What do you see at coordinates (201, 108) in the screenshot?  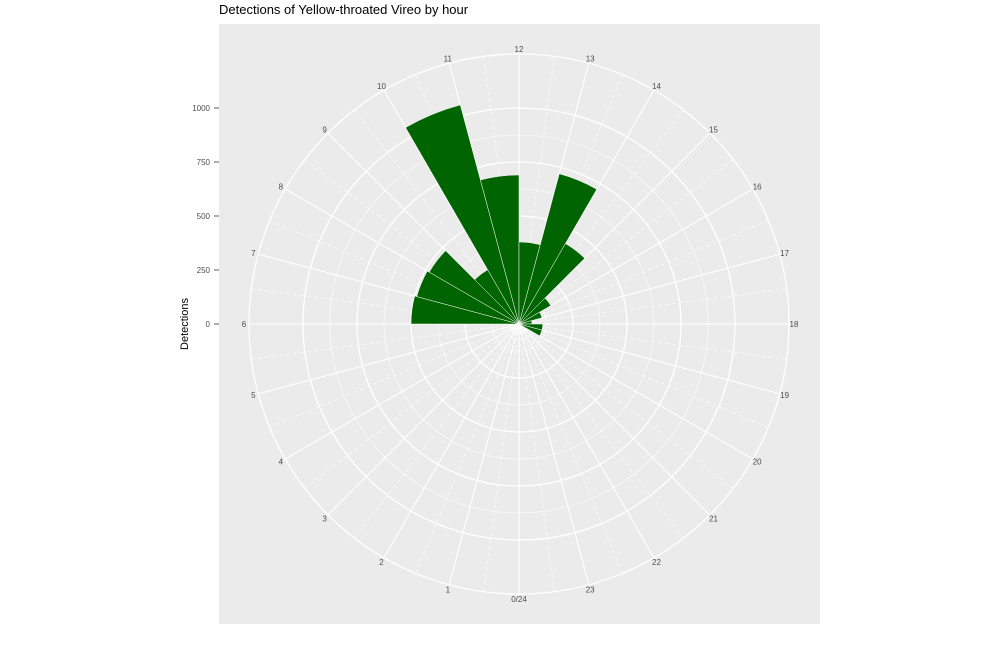 I see `y-tick-label: 1000` at bounding box center [201, 108].